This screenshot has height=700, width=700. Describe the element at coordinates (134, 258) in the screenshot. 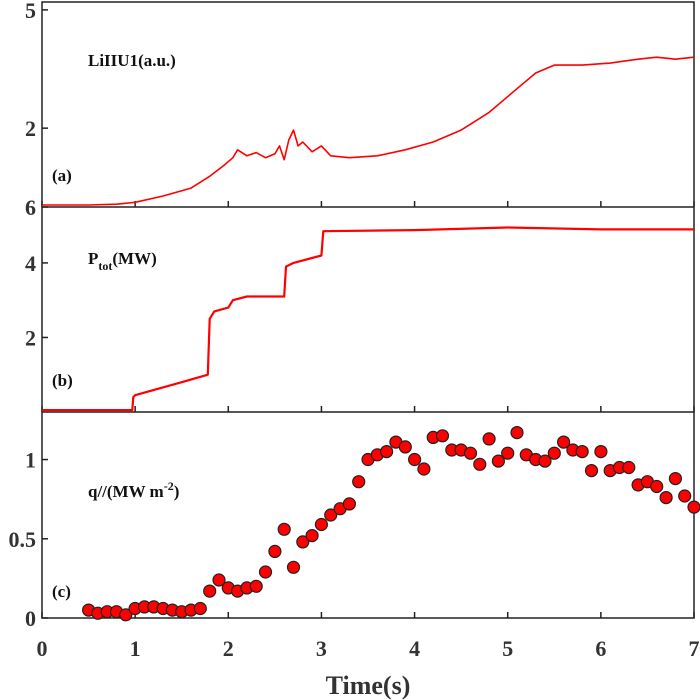

I see `panel-b-title-rest: (MW)` at that location.